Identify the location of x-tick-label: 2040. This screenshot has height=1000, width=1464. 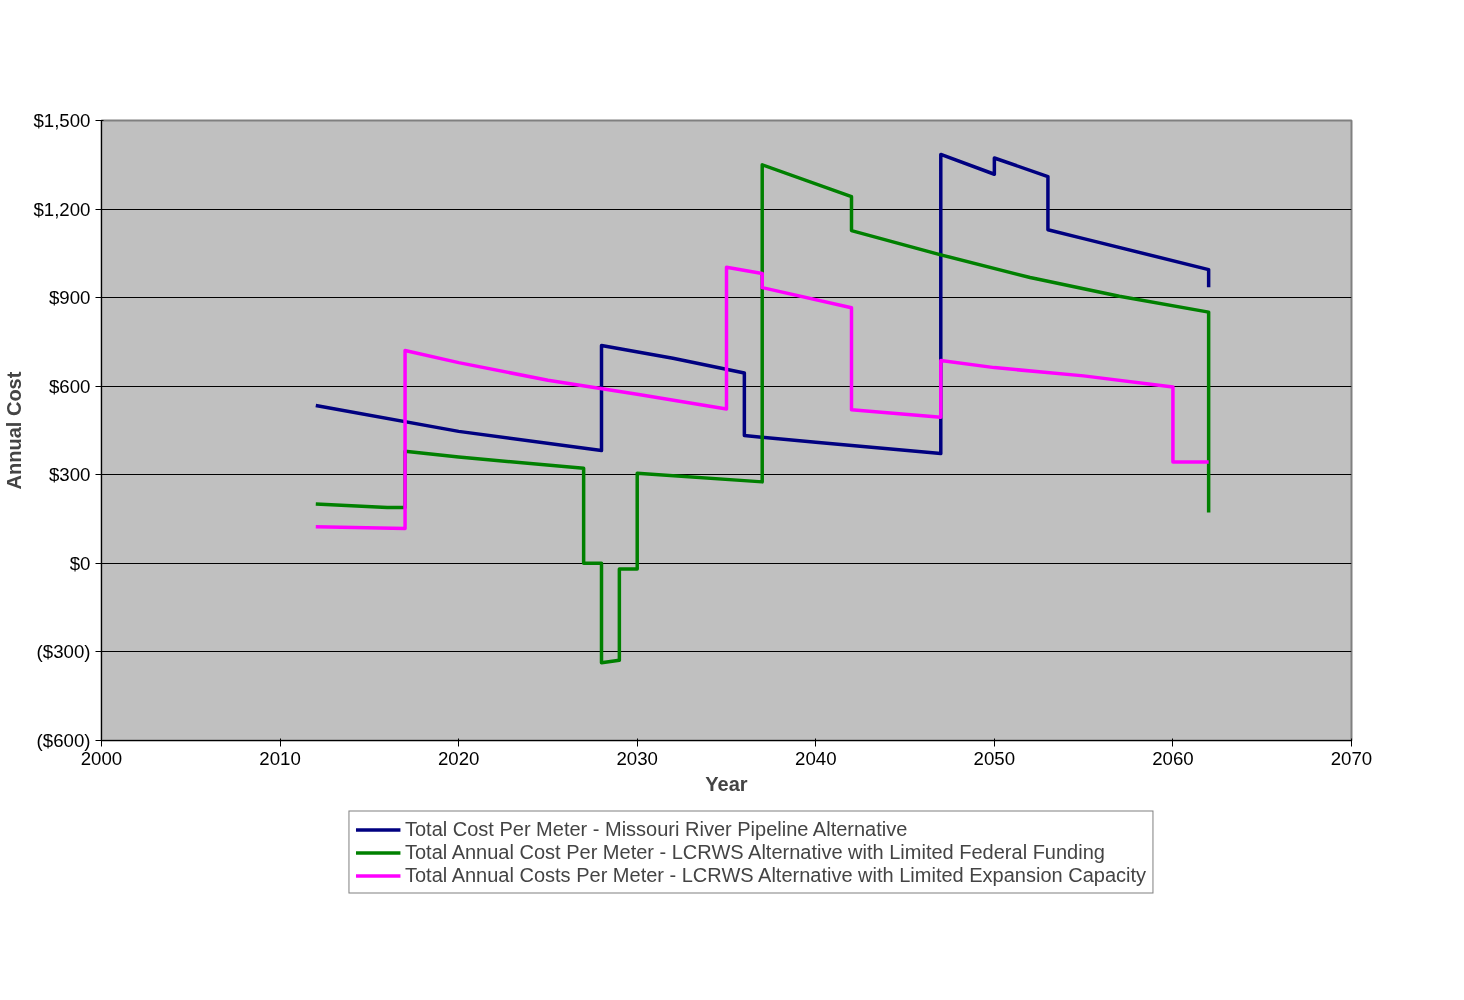
(816, 758).